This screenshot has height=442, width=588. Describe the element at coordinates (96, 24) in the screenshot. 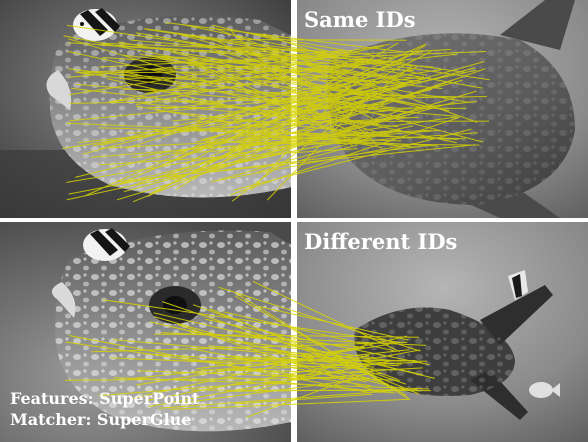

I see `bannerfish-icon` at that location.